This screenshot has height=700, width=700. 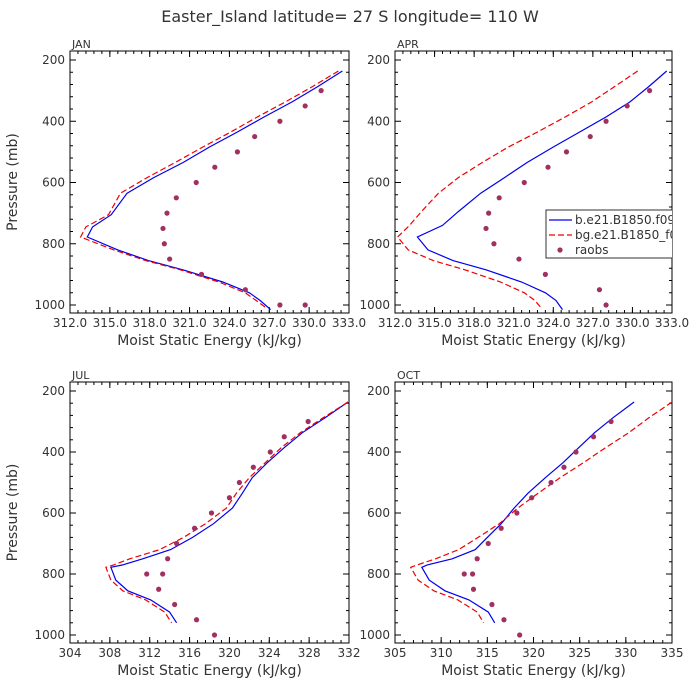 I want to click on plot-frame, so click(x=533, y=512).